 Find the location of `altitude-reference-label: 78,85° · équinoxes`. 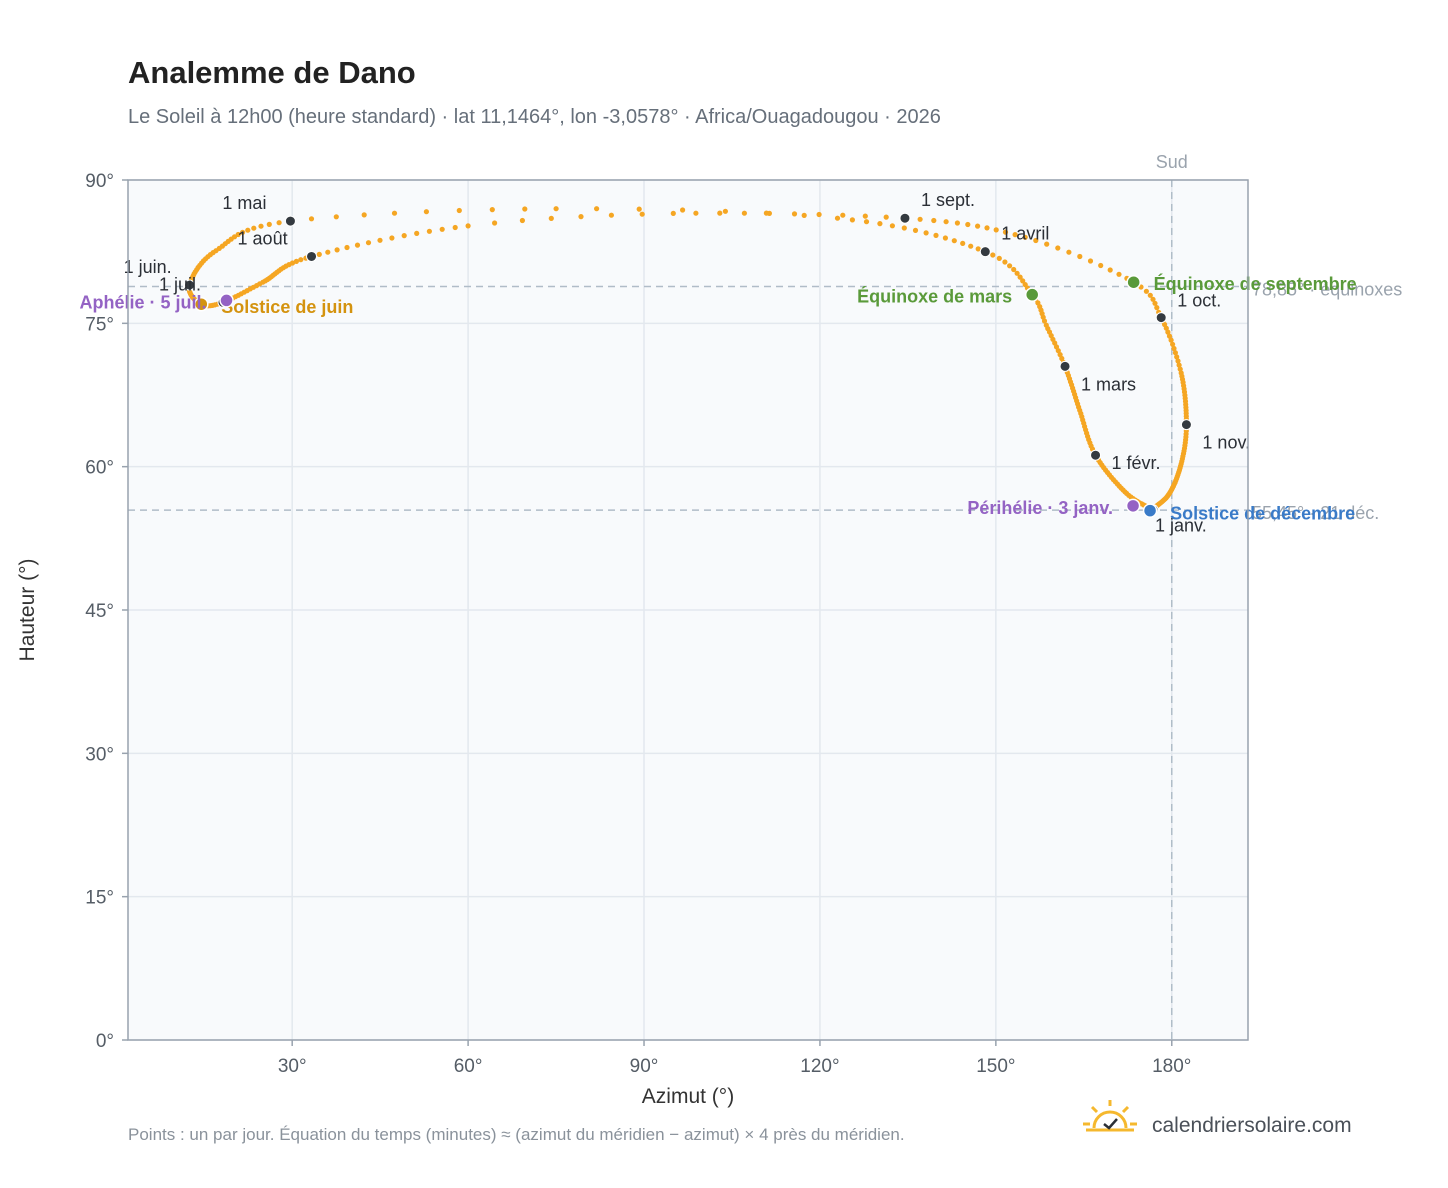

altitude-reference-label: 78,85° · équinoxes is located at coordinates (1327, 290).